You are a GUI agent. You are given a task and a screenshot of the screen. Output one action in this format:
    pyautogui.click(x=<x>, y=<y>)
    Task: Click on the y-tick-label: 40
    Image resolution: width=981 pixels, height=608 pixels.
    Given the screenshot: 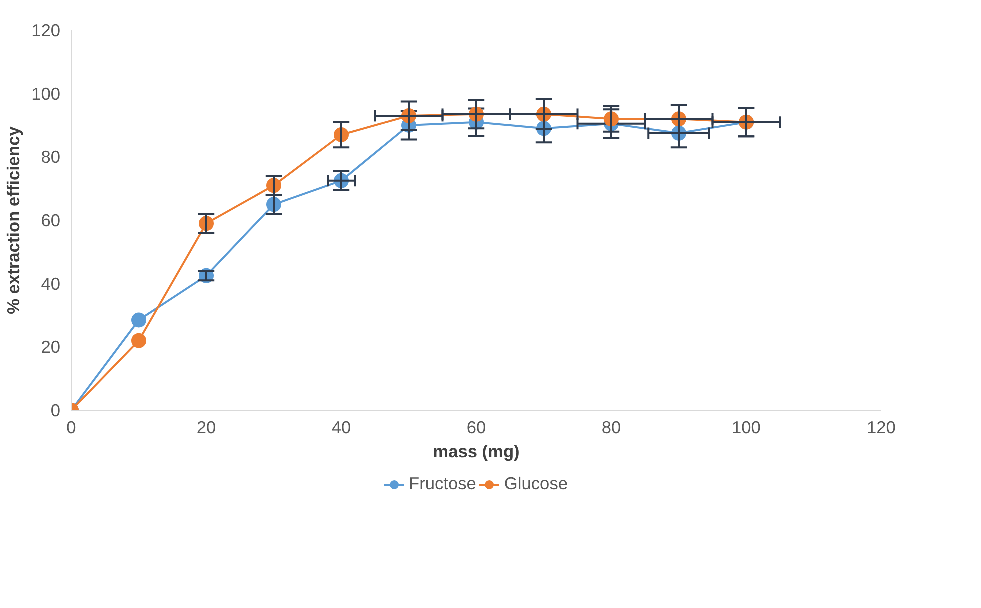 What is the action you would take?
    pyautogui.click(x=51, y=284)
    